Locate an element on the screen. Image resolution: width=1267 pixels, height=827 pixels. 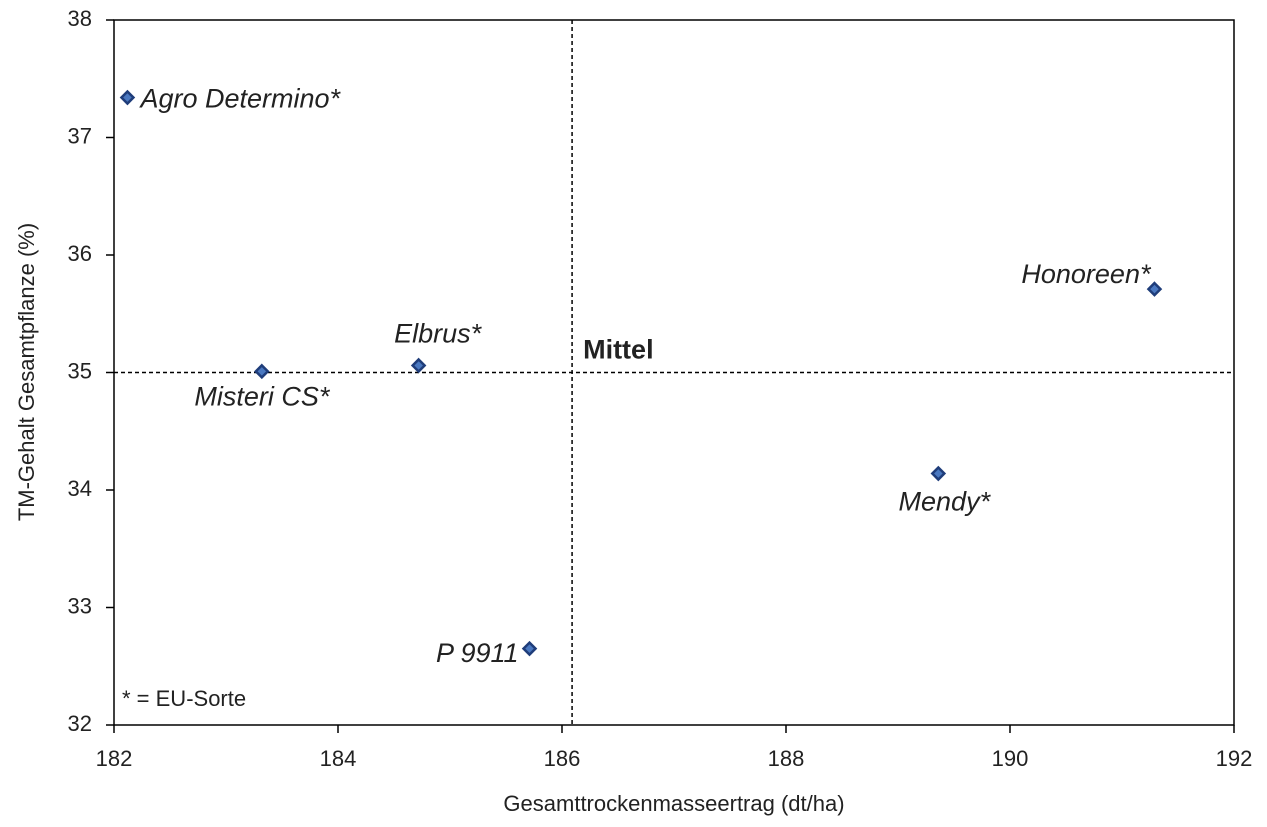
x-tick-label: 192 is located at coordinates (1234, 758).